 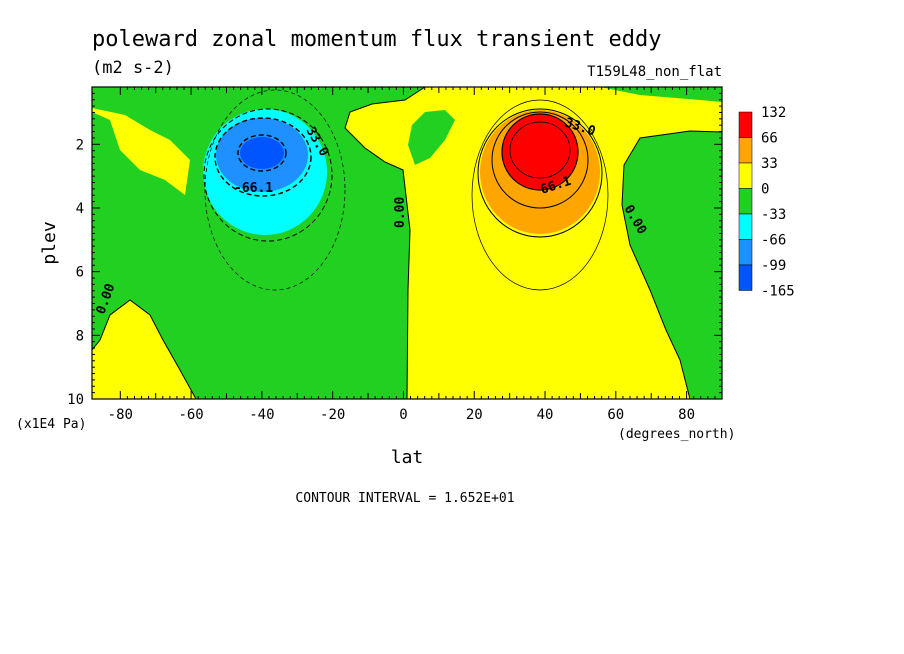 I want to click on x-tick-label: 80, so click(x=686, y=415).